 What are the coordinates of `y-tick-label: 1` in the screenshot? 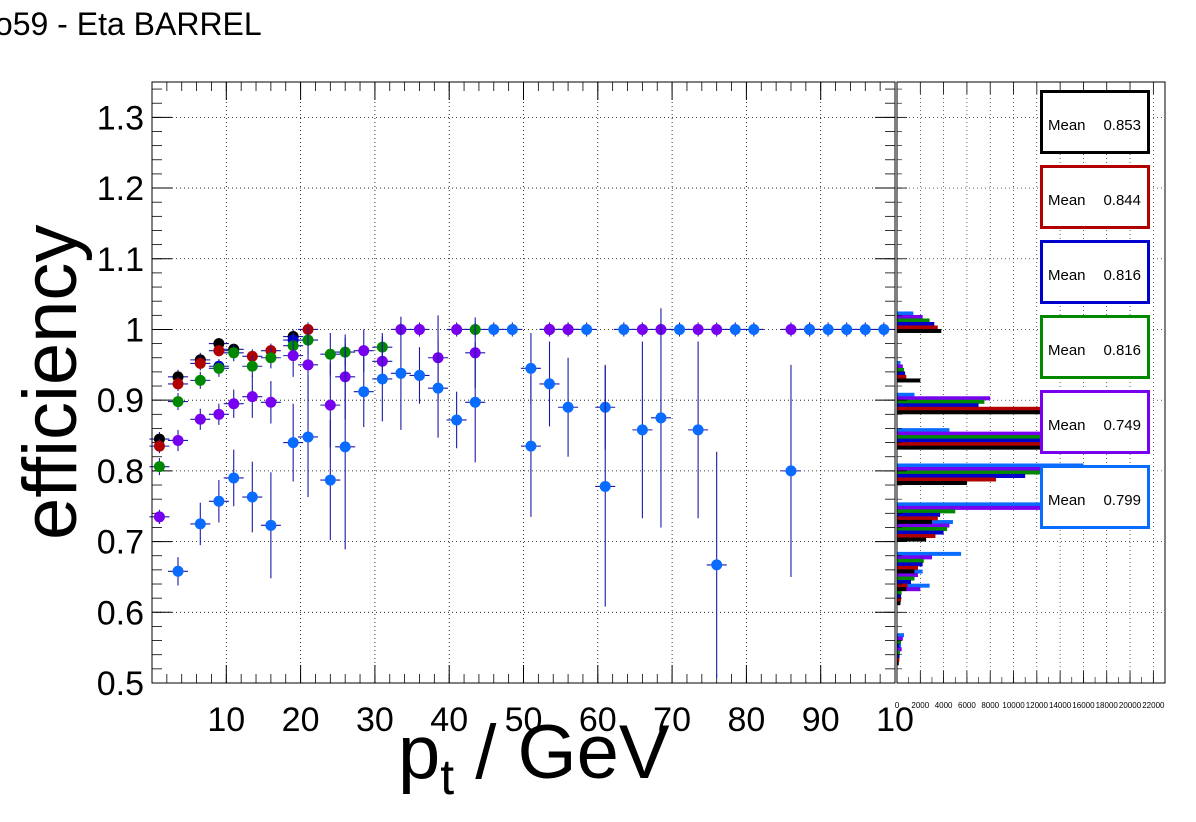 It's located at (134, 330).